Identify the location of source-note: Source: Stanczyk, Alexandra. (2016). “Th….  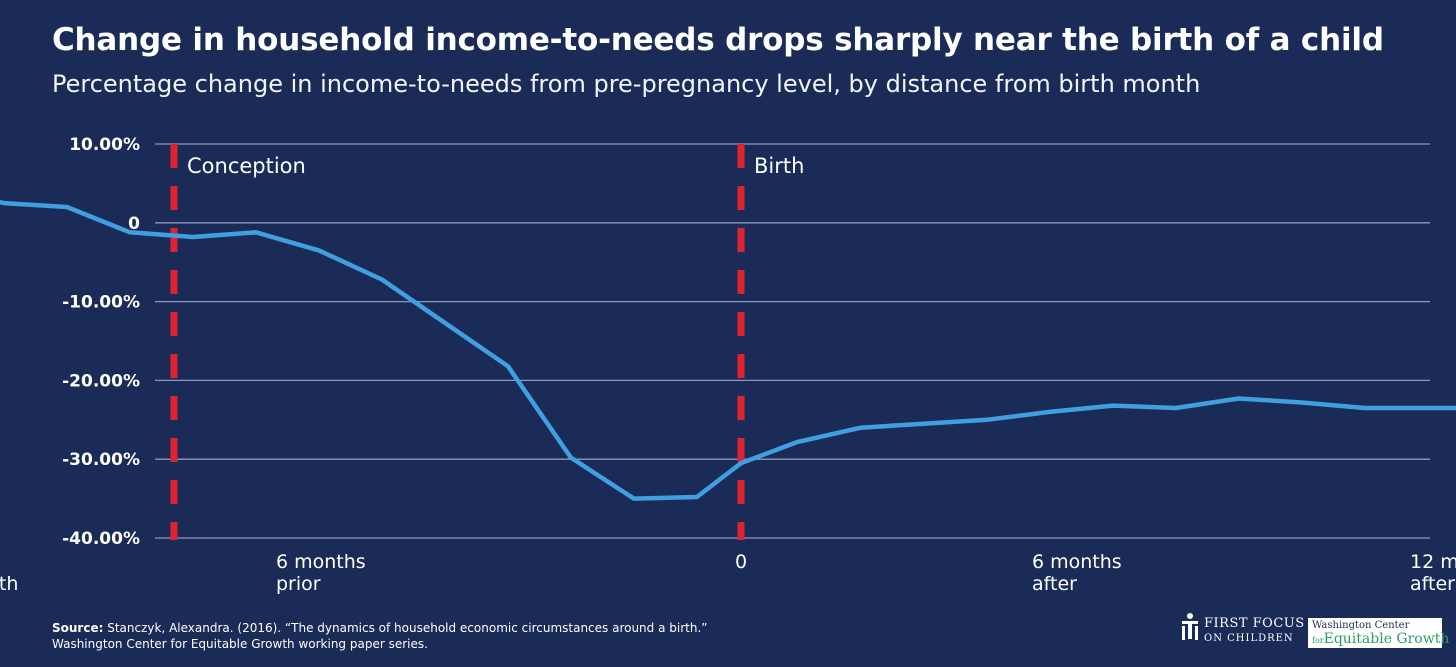
(392, 636).